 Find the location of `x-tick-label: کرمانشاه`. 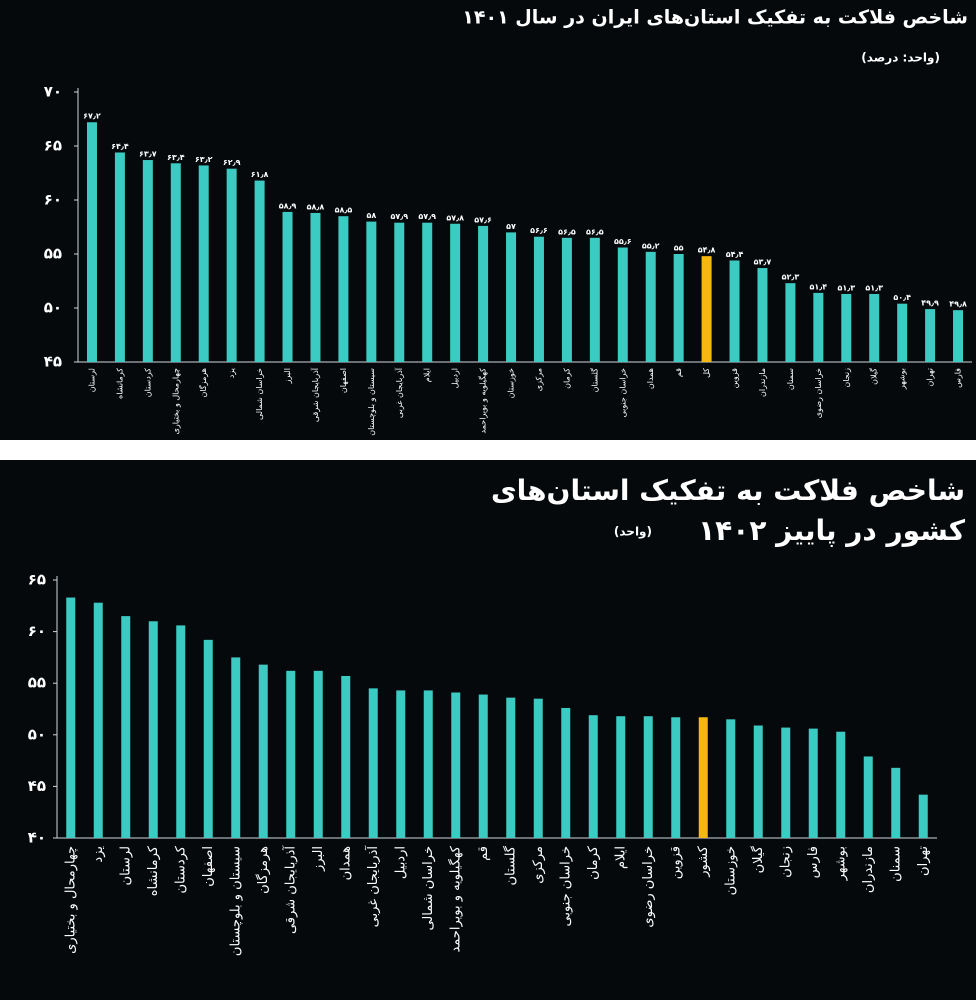

x-tick-label: کرمانشاه is located at coordinates (119, 383).